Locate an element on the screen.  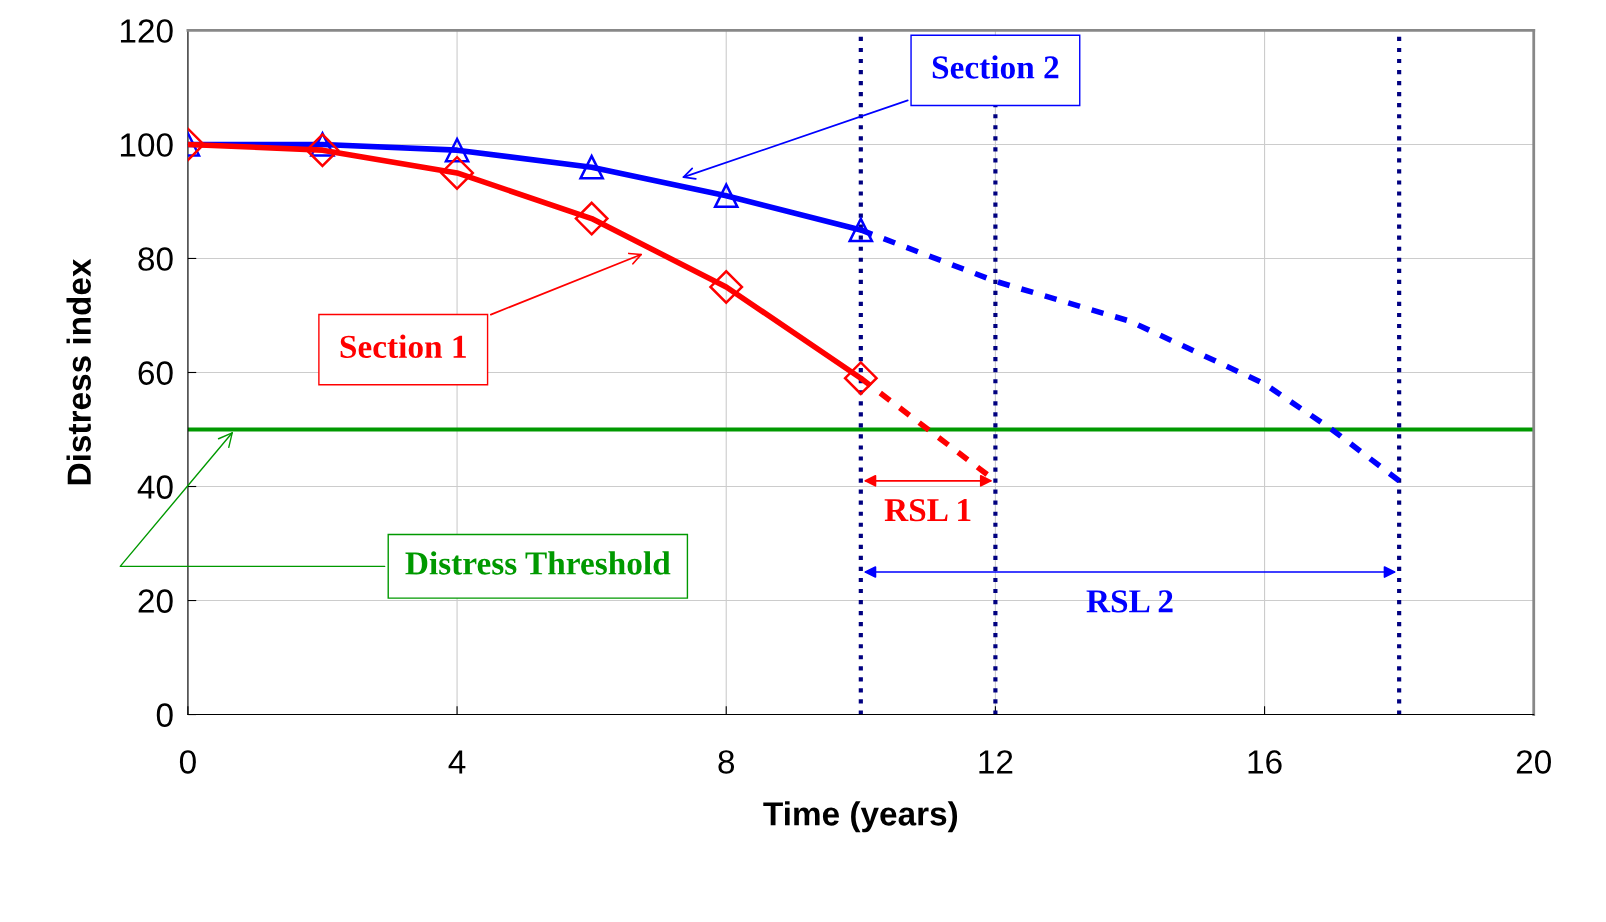
x-tick-label: 4 is located at coordinates (457, 762).